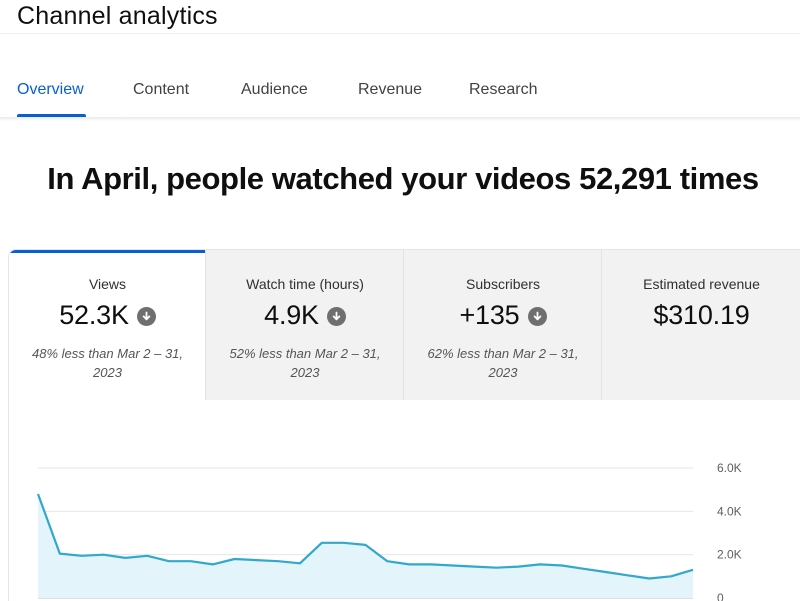 This screenshot has width=800, height=601. Describe the element at coordinates (729, 555) in the screenshot. I see `y-tick-label: 2.0K` at that location.